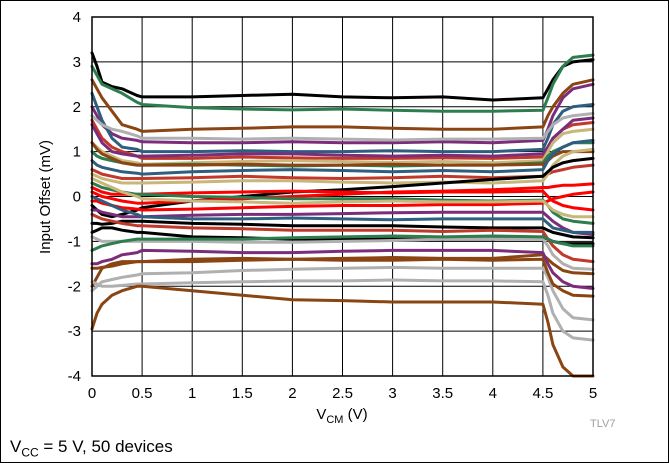 Image resolution: width=669 pixels, height=463 pixels. I want to click on y-tick-label: -4, so click(74, 376).